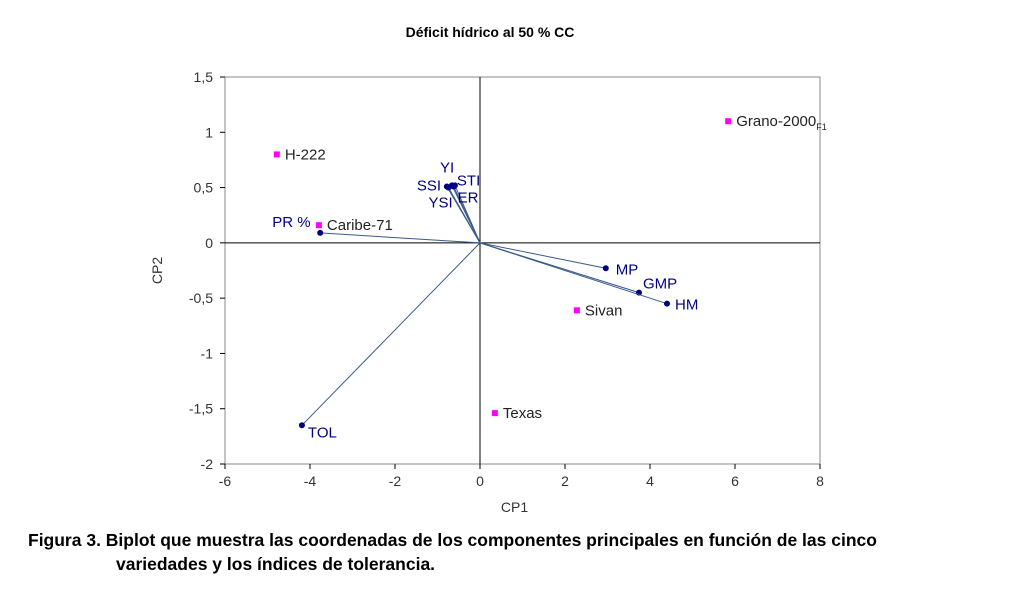 The image size is (1024, 594). I want to click on index-label: HM, so click(686, 305).